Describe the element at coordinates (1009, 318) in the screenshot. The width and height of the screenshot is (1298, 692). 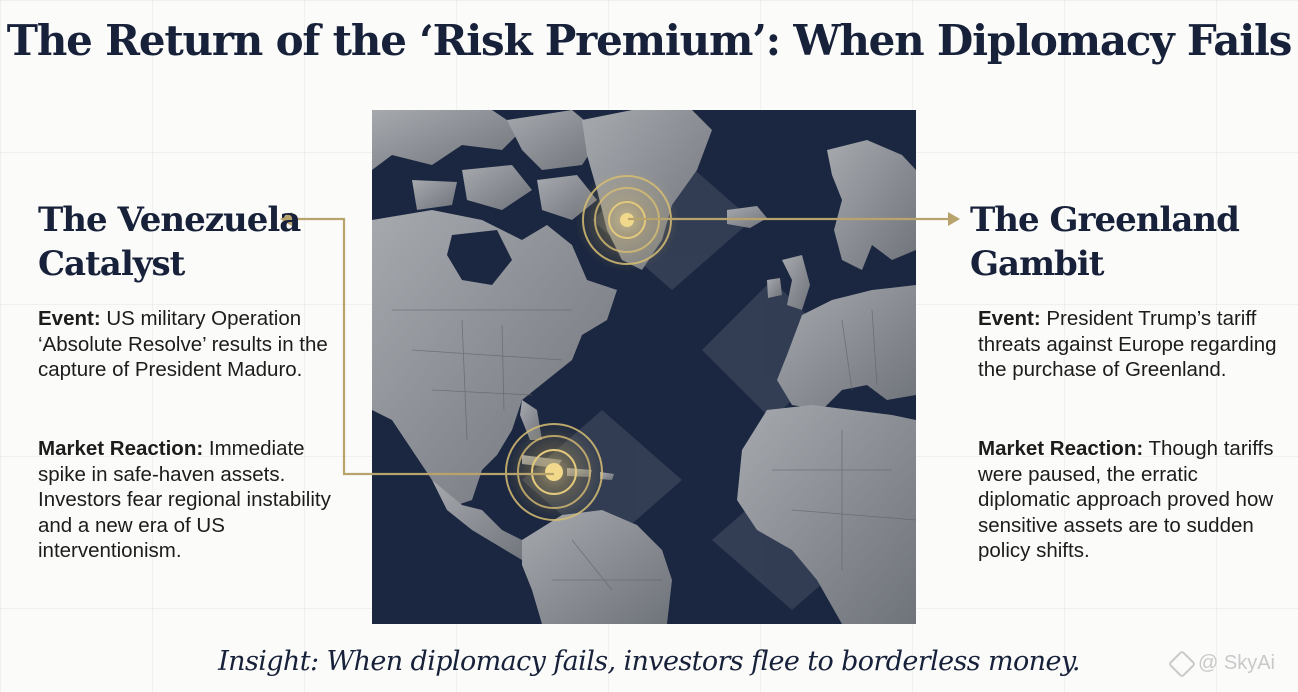
I see `greenland-event-label: Event:` at that location.